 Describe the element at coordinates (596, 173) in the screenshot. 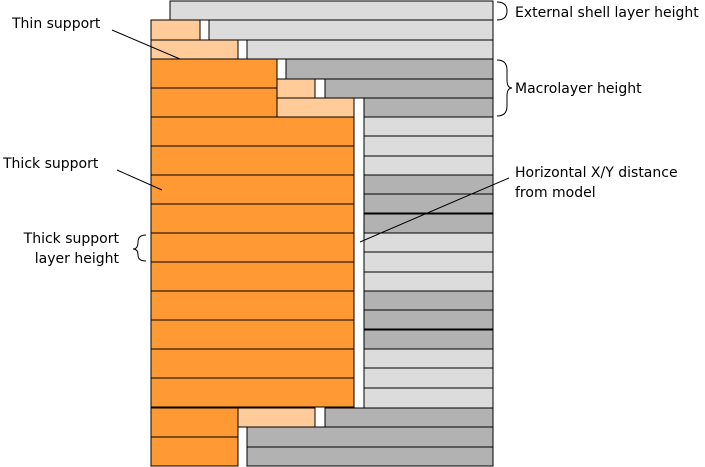

I see `xy-distance-label-line1: Horizontal X/Y distance` at that location.